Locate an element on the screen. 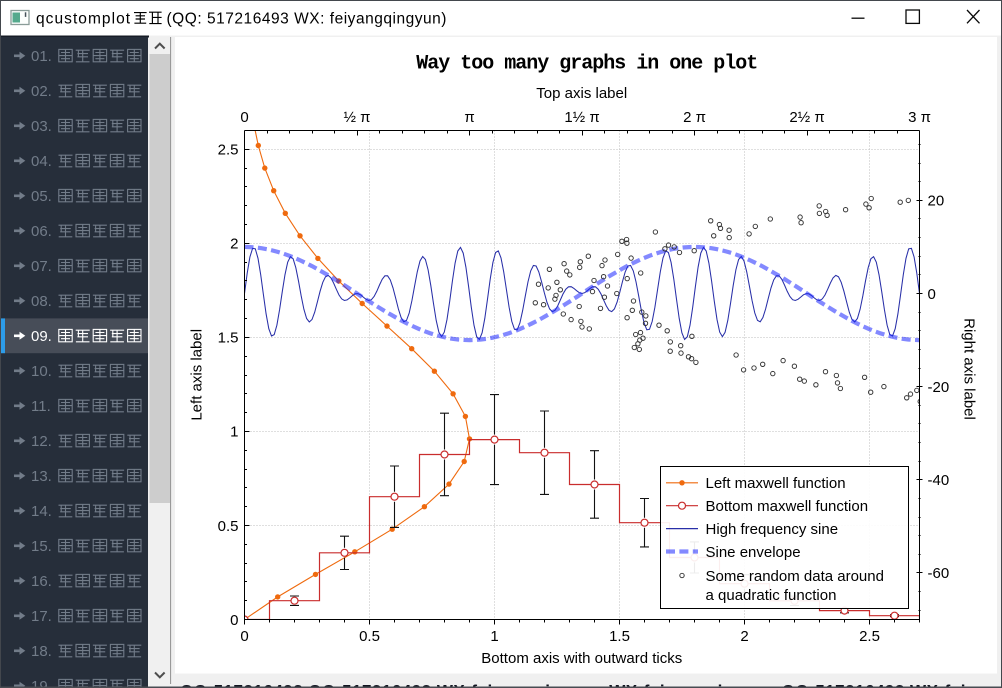 This screenshot has height=688, width=1002. svg-text: 2½ π is located at coordinates (806, 117).